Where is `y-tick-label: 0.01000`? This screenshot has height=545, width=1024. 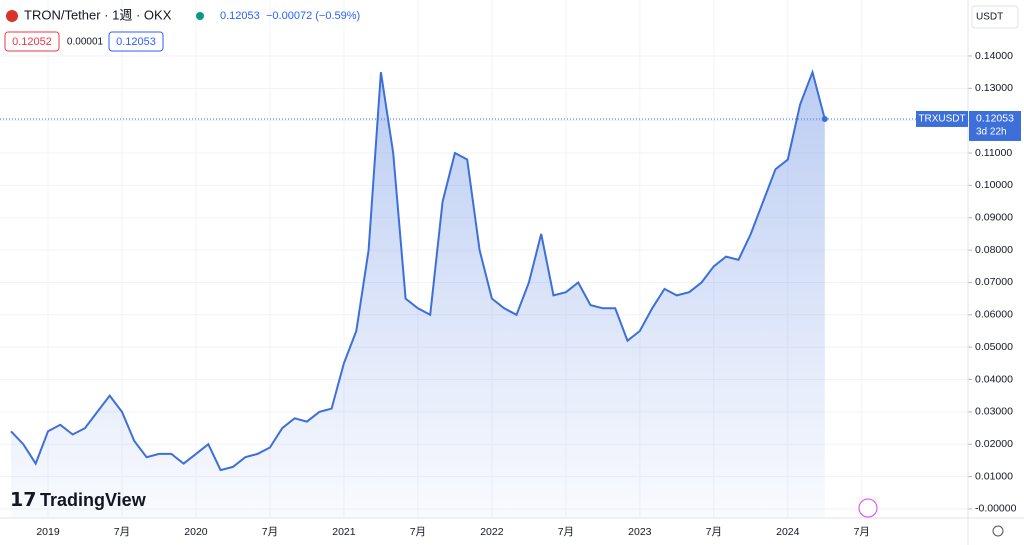
y-tick-label: 0.01000 is located at coordinates (994, 476).